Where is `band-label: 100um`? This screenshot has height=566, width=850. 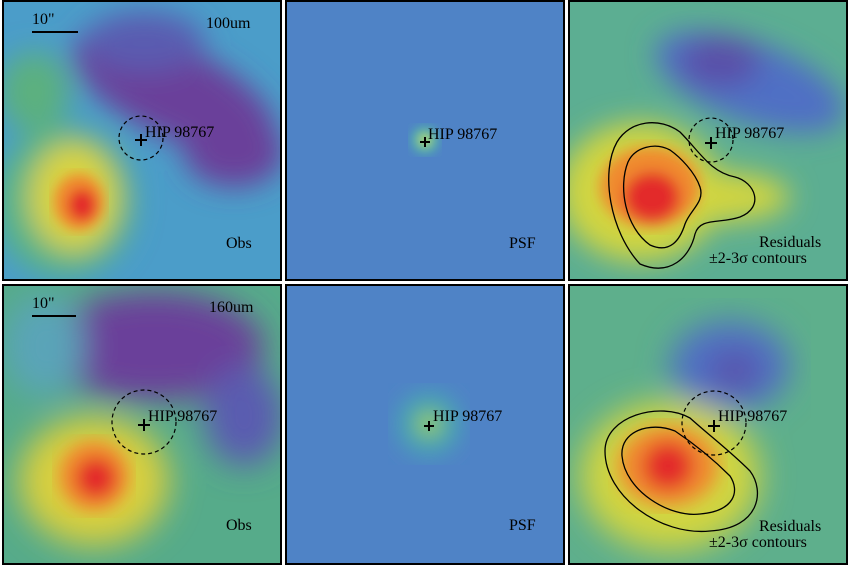 band-label: 100um is located at coordinates (228, 23).